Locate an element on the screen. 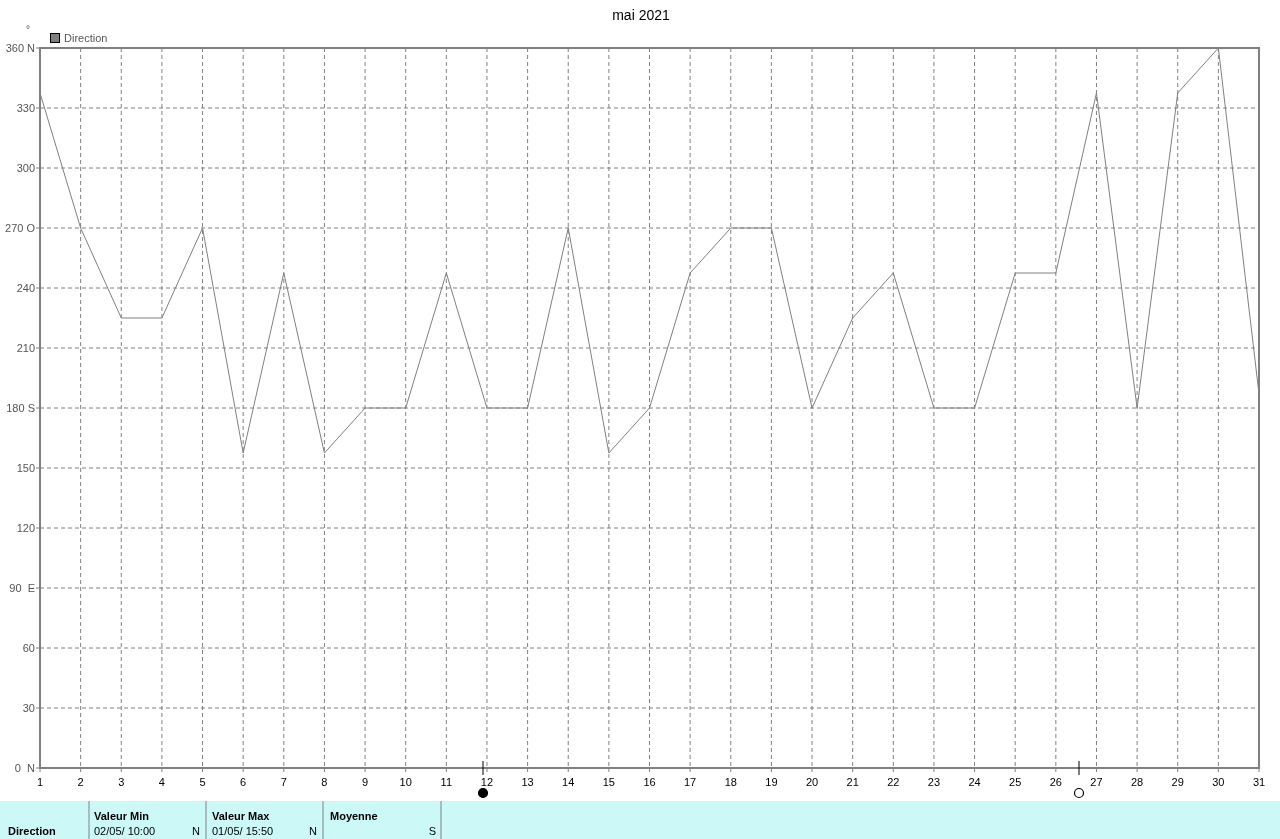 The height and width of the screenshot is (839, 1280). y-tick-label: 0 N is located at coordinates (25, 767).